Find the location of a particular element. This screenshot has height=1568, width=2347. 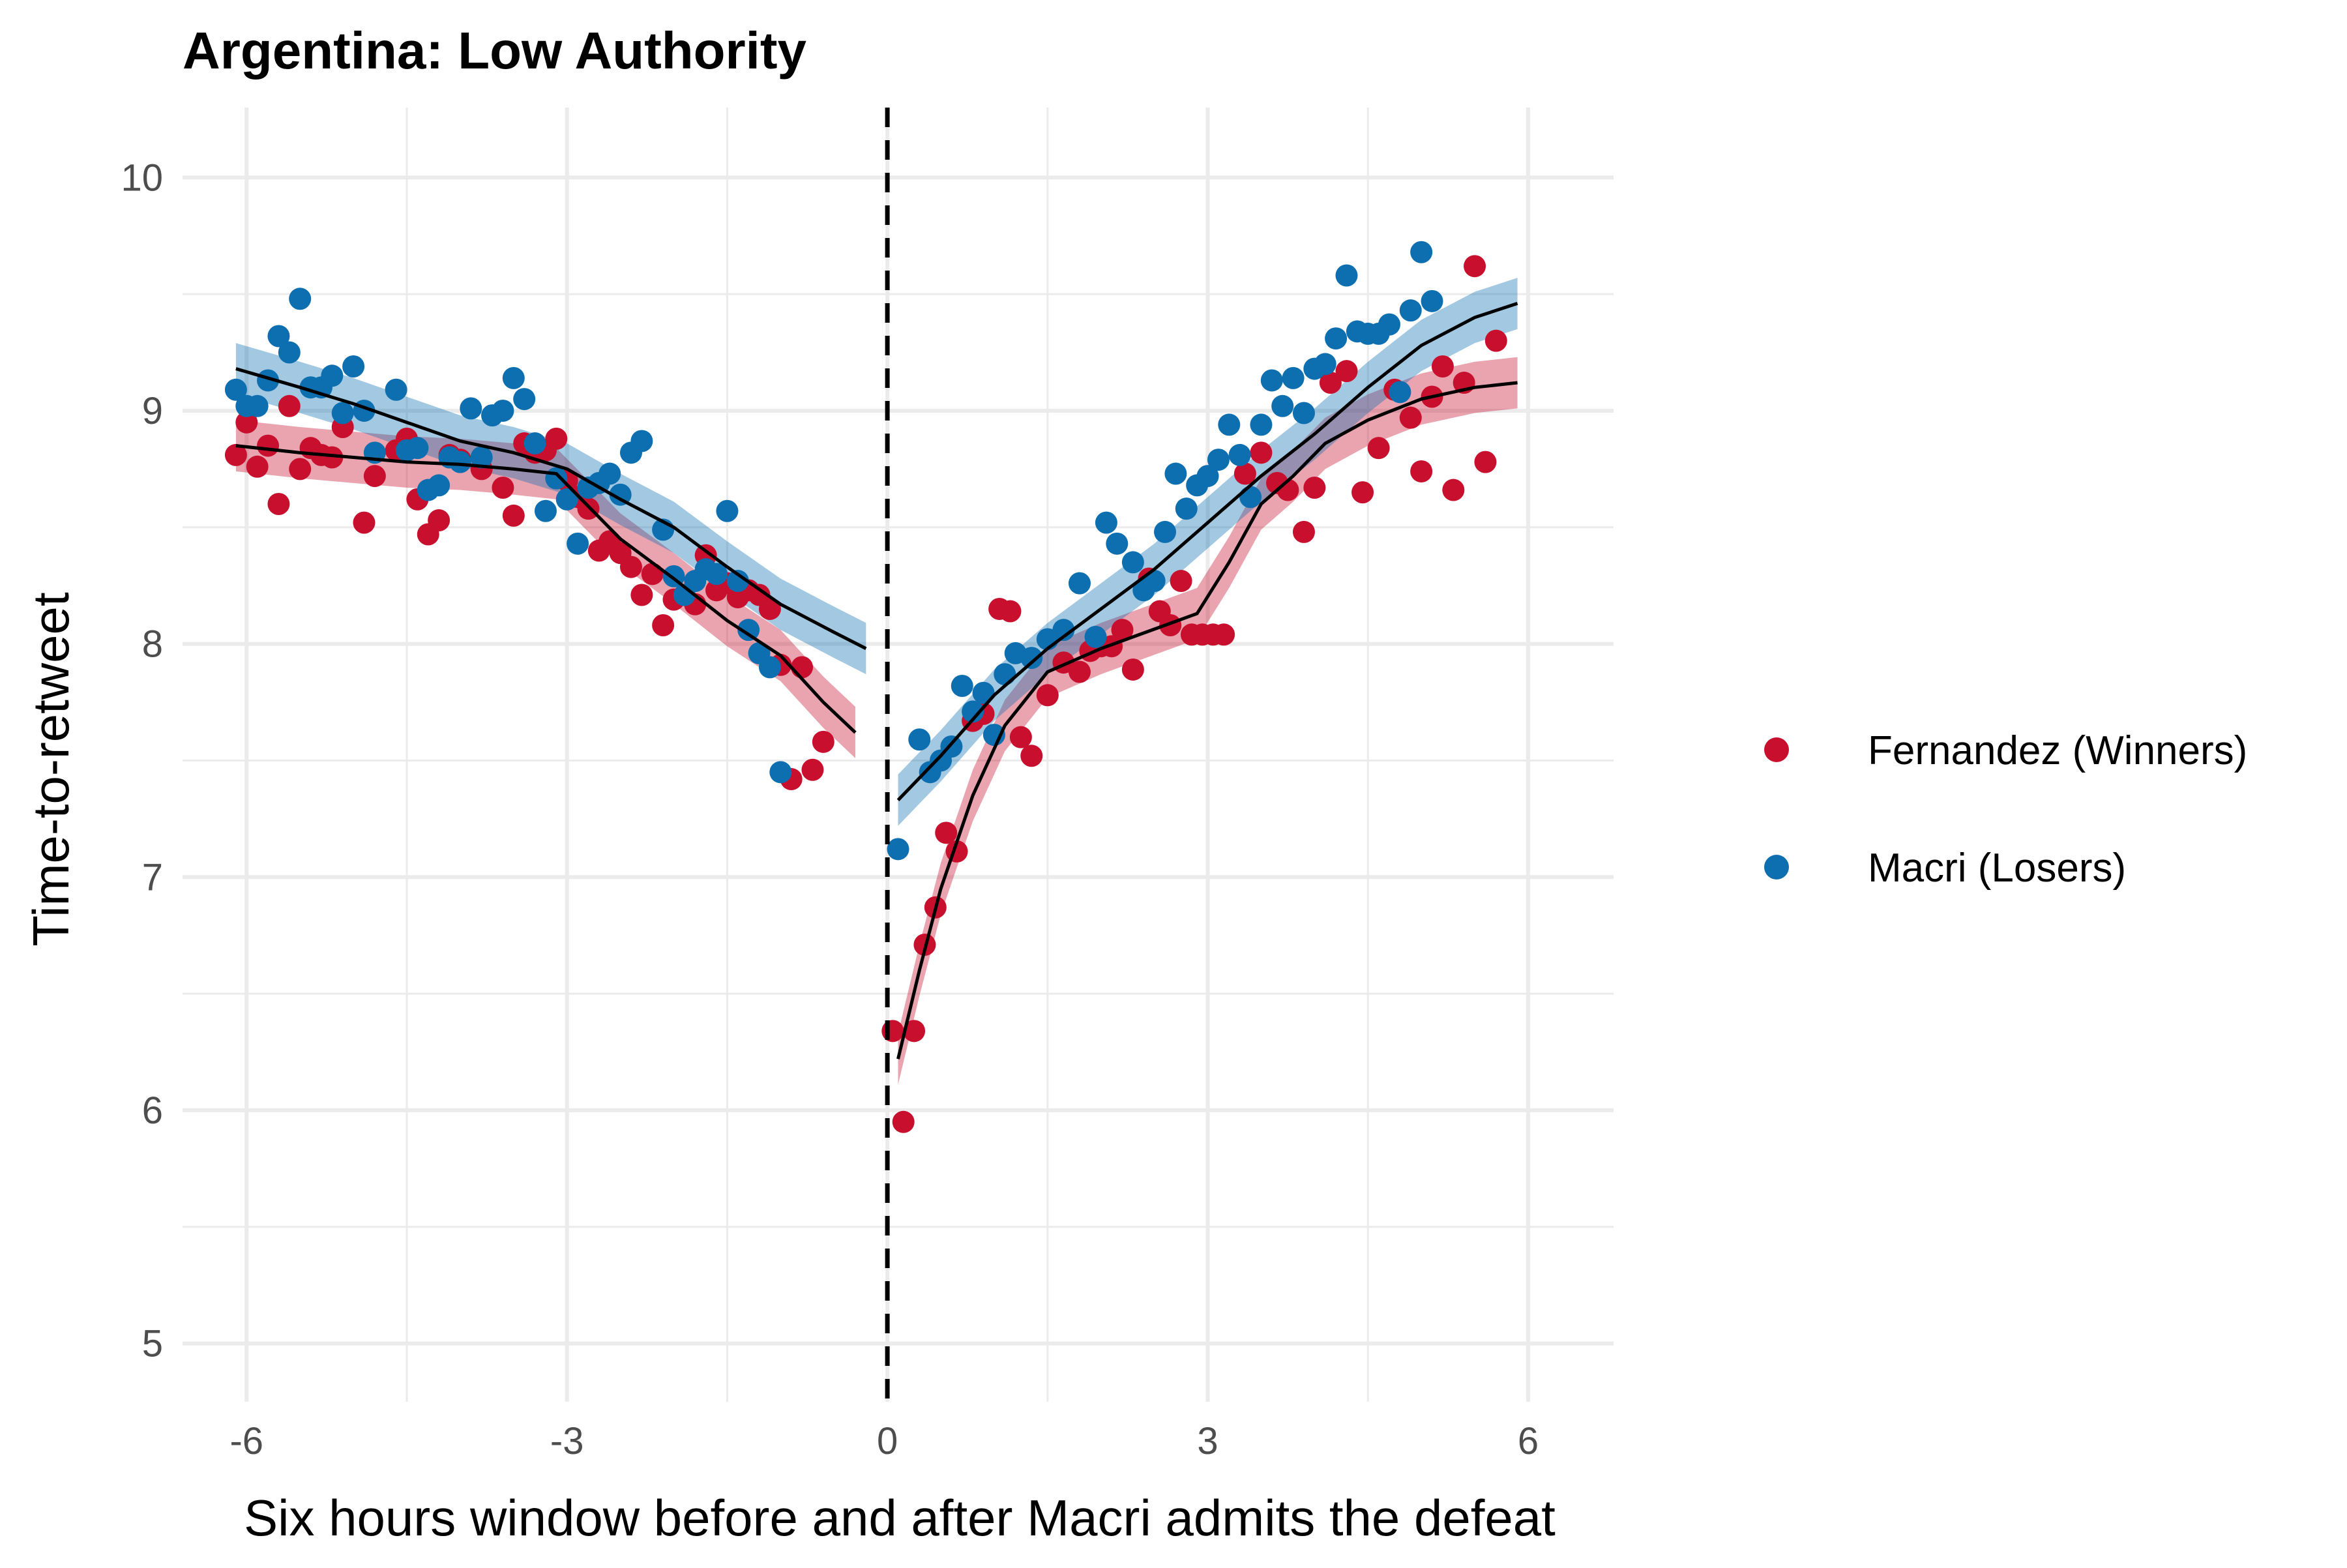

y-tick-label: 8 is located at coordinates (152, 645).